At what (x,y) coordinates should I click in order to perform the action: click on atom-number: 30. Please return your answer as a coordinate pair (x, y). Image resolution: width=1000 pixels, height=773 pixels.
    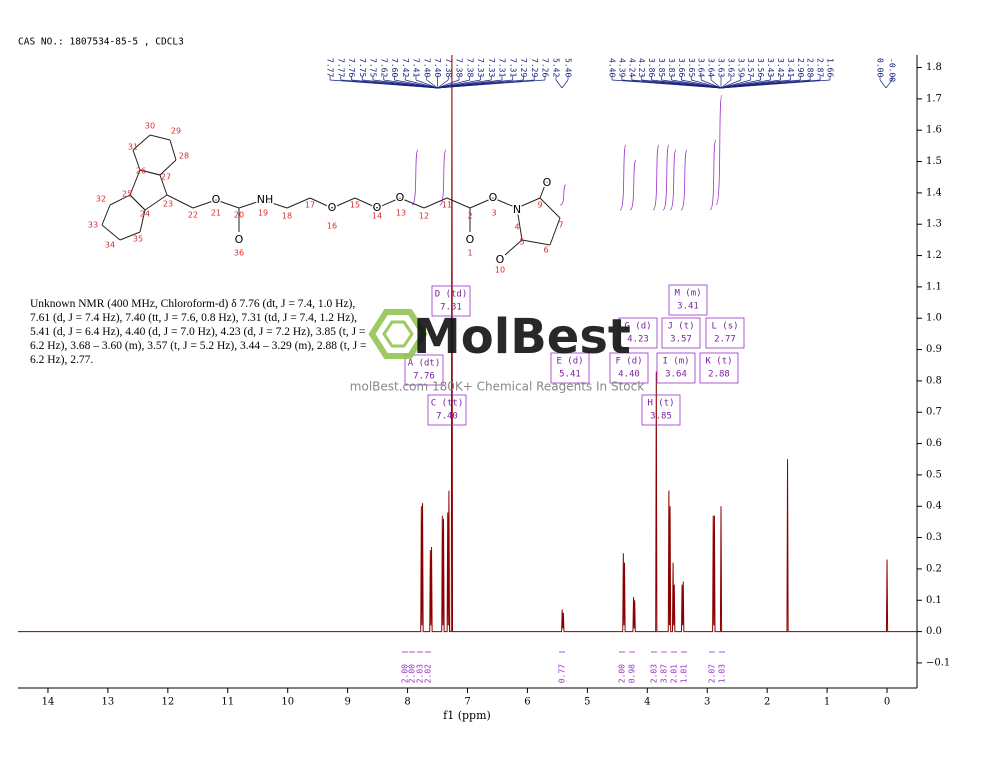
    Looking at the image, I should click on (150, 126).